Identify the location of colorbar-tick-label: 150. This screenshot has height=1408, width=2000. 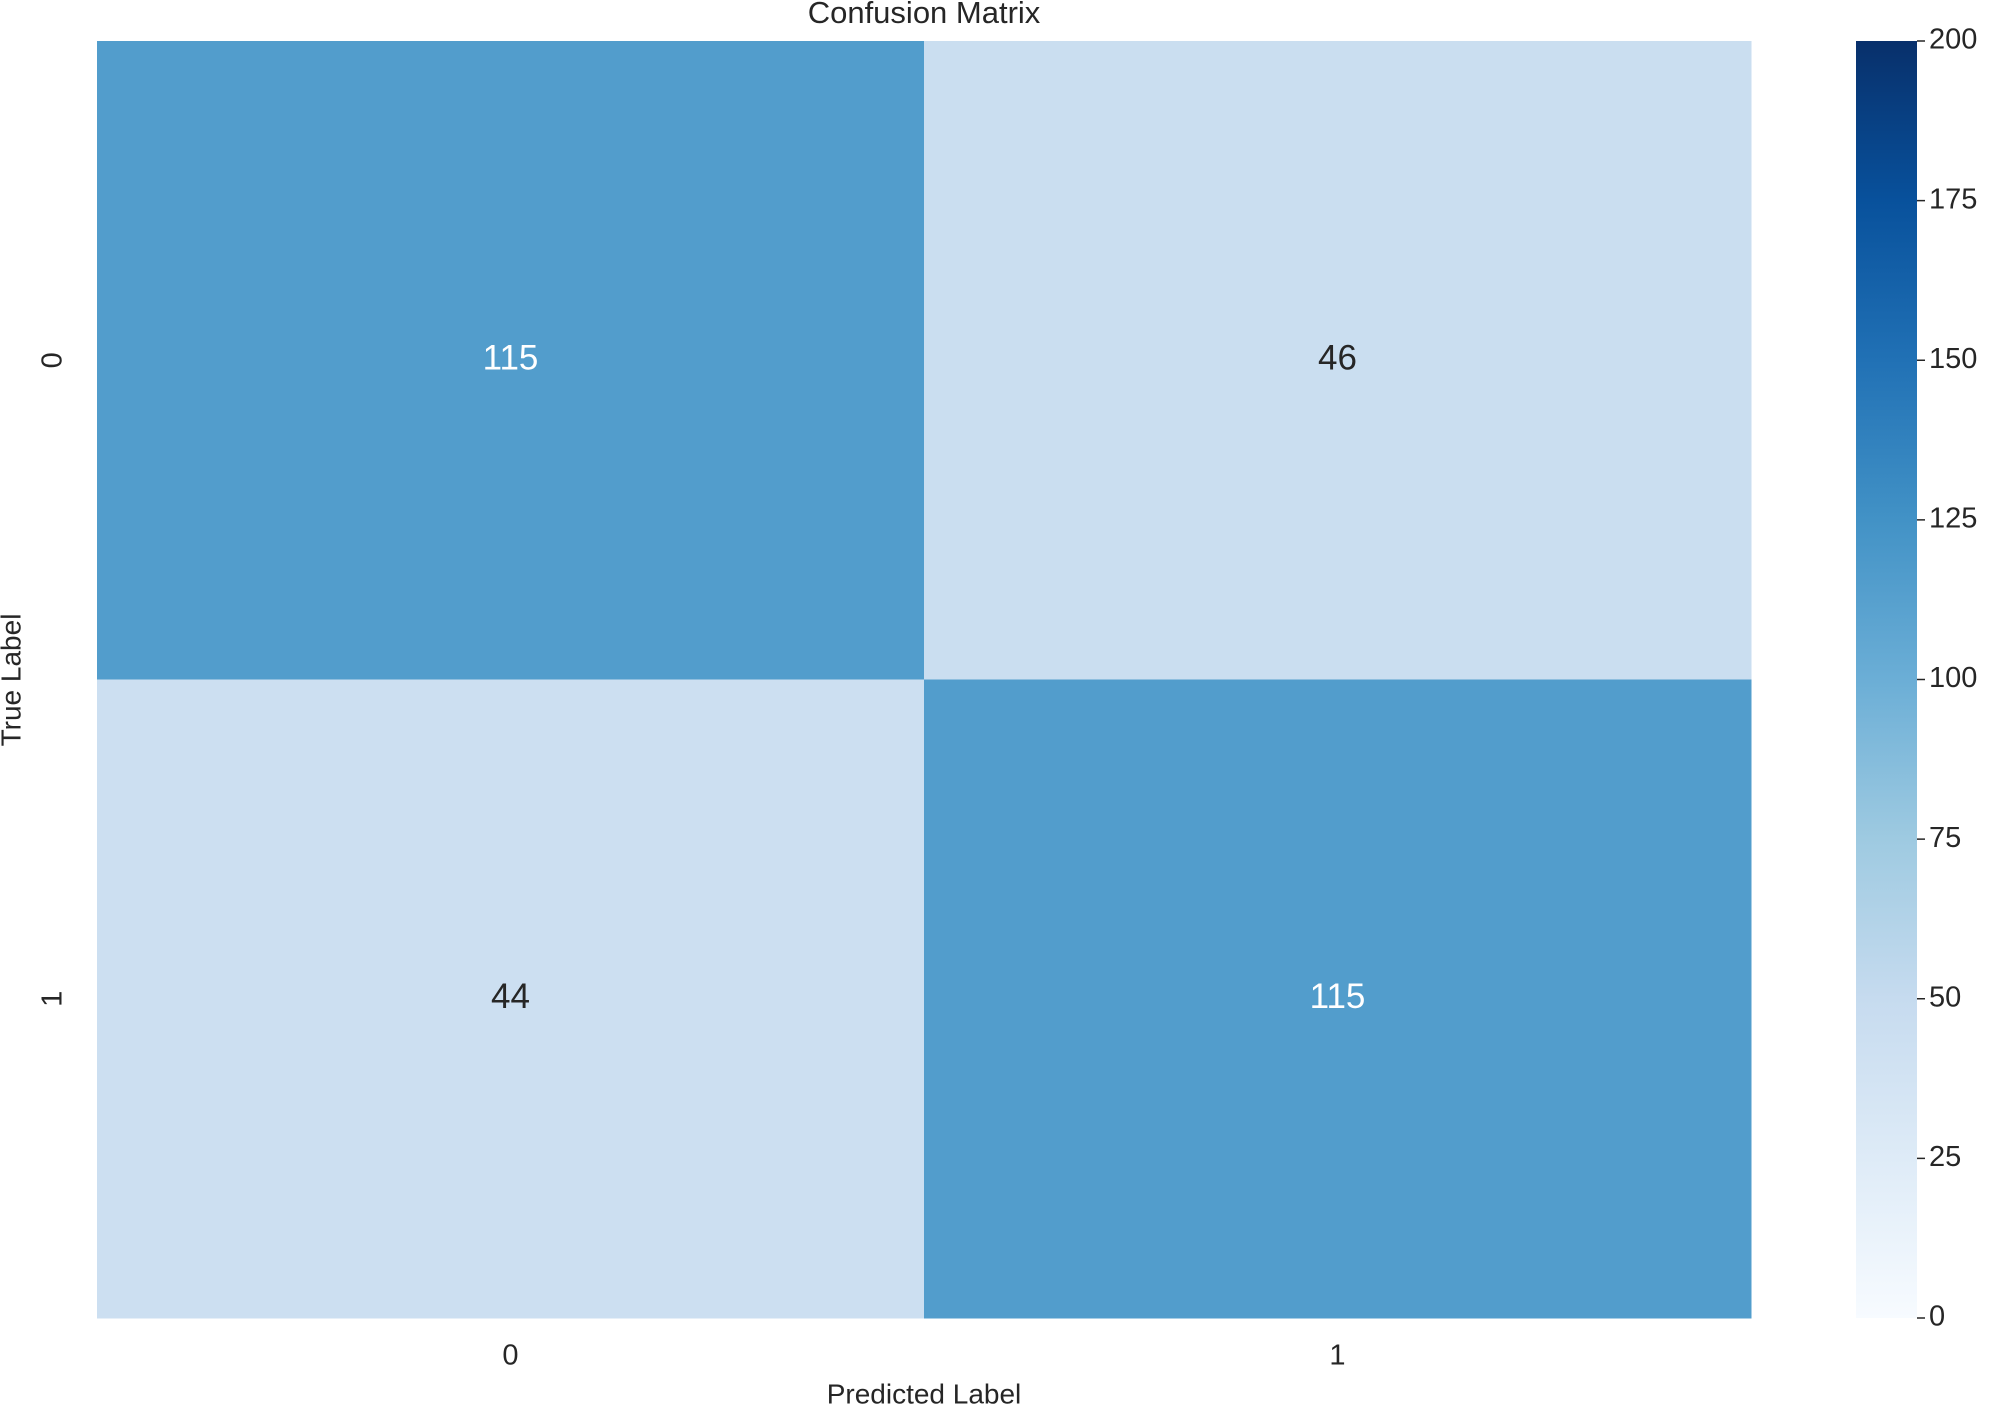
(1953, 359).